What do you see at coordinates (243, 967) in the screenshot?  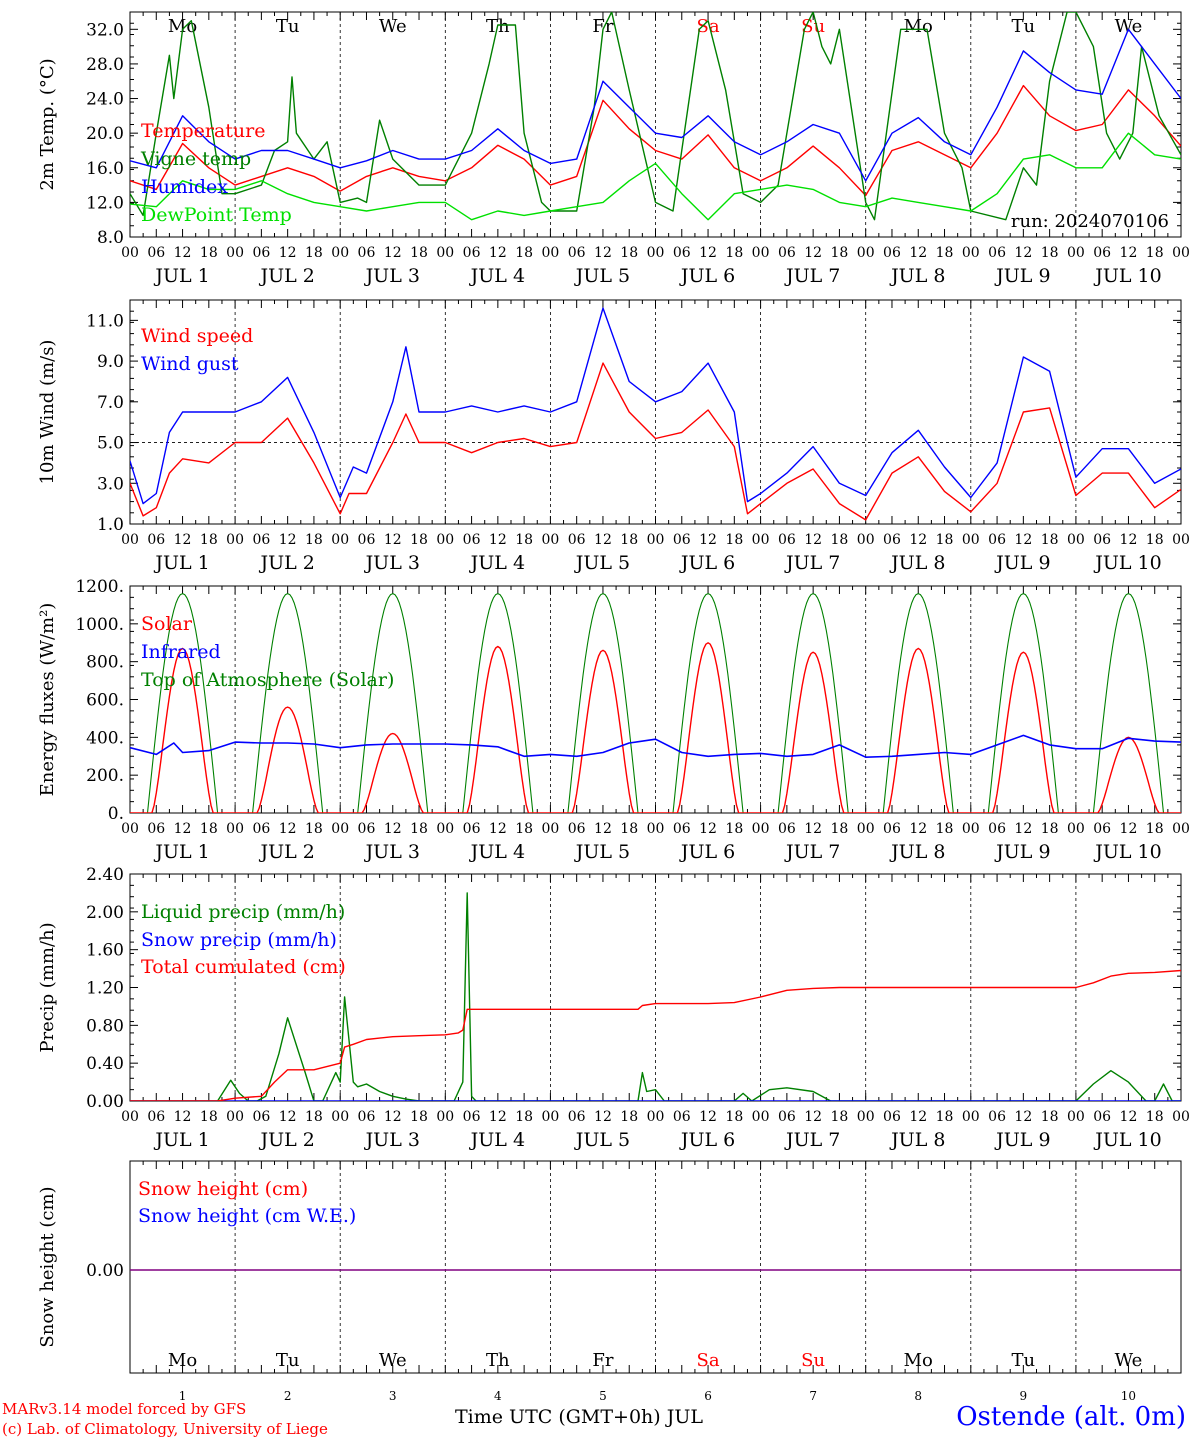 I see `legend-entry: Total cumulated (cm)` at bounding box center [243, 967].